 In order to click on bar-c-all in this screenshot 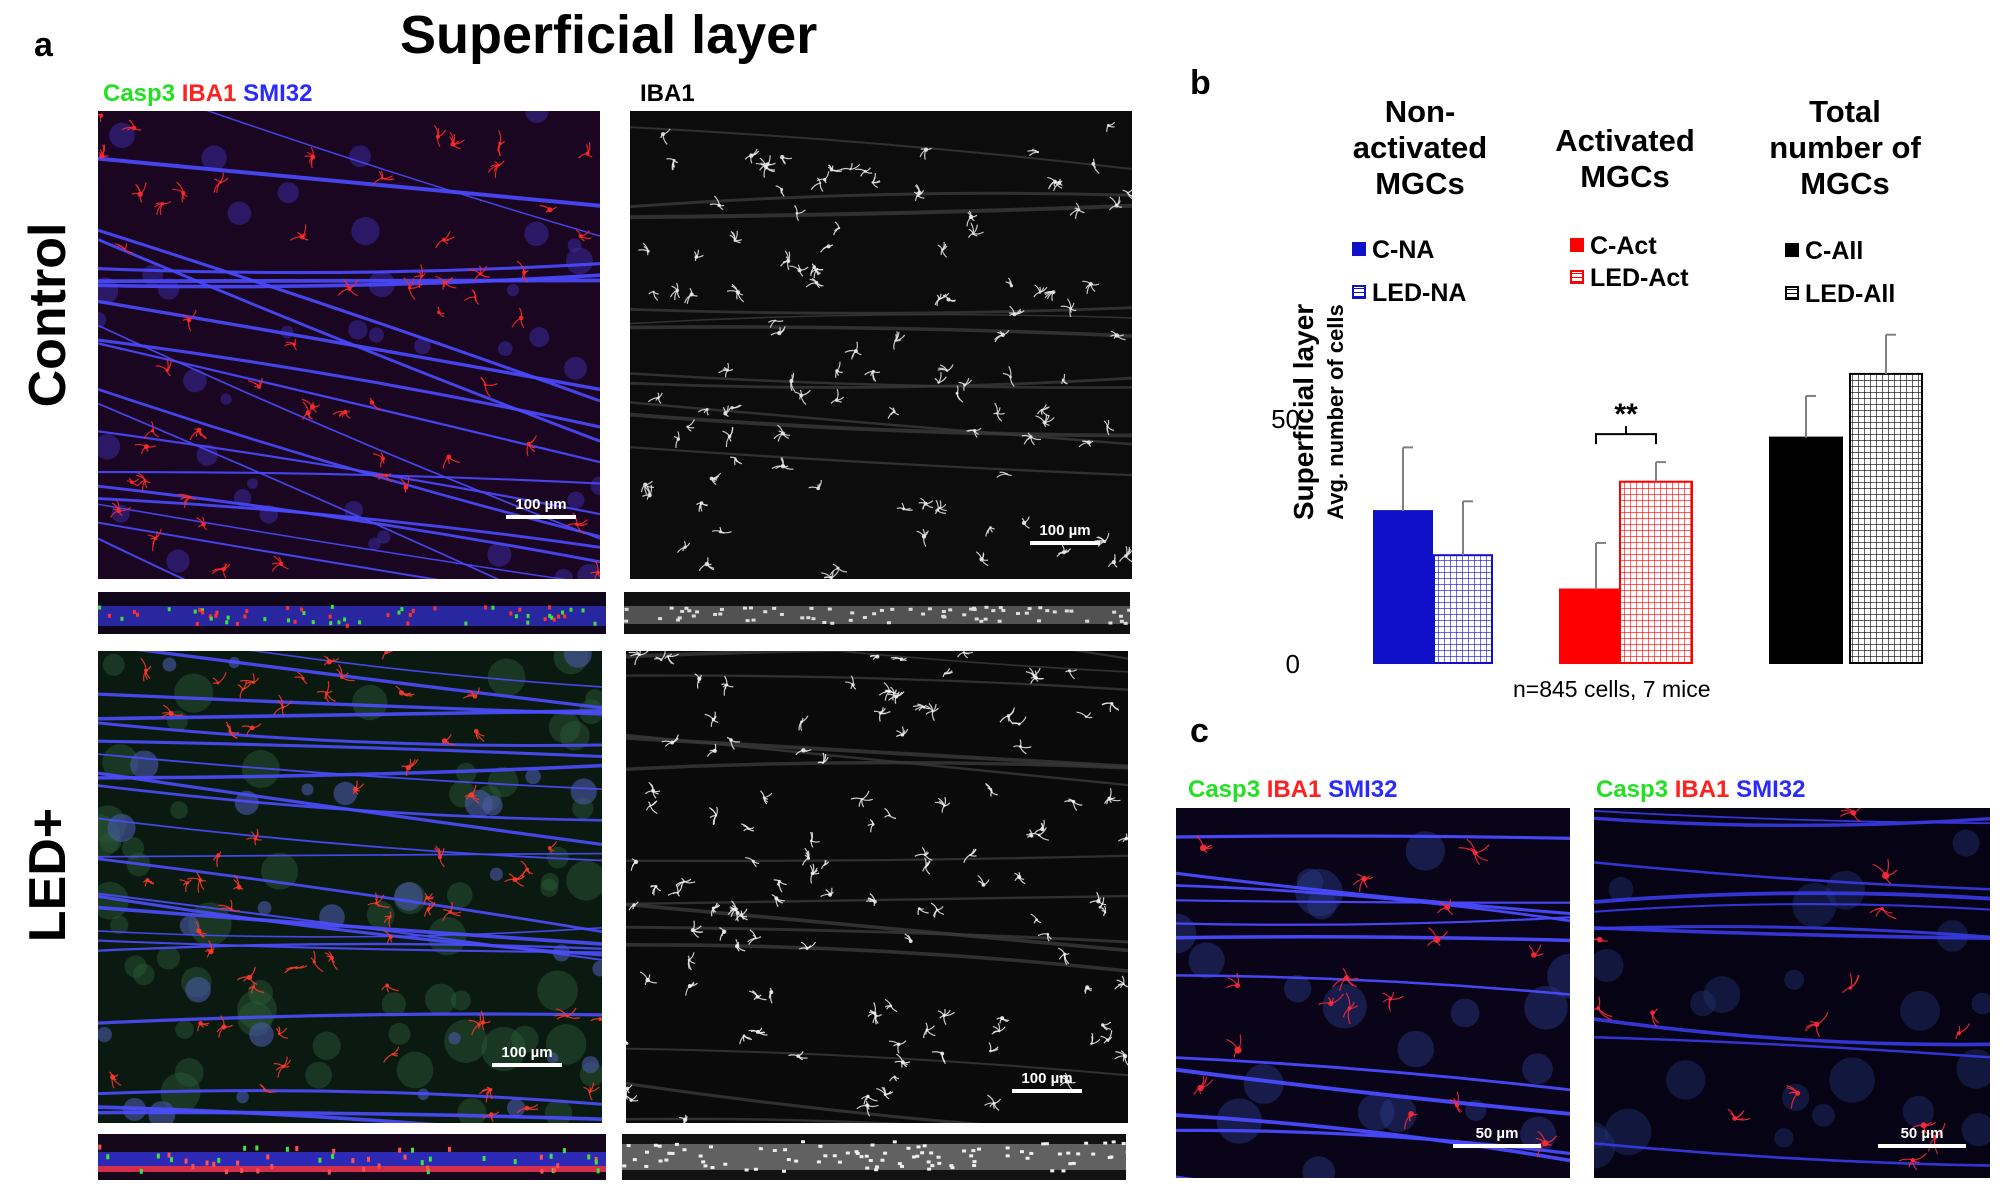, I will do `click(1806, 550)`.